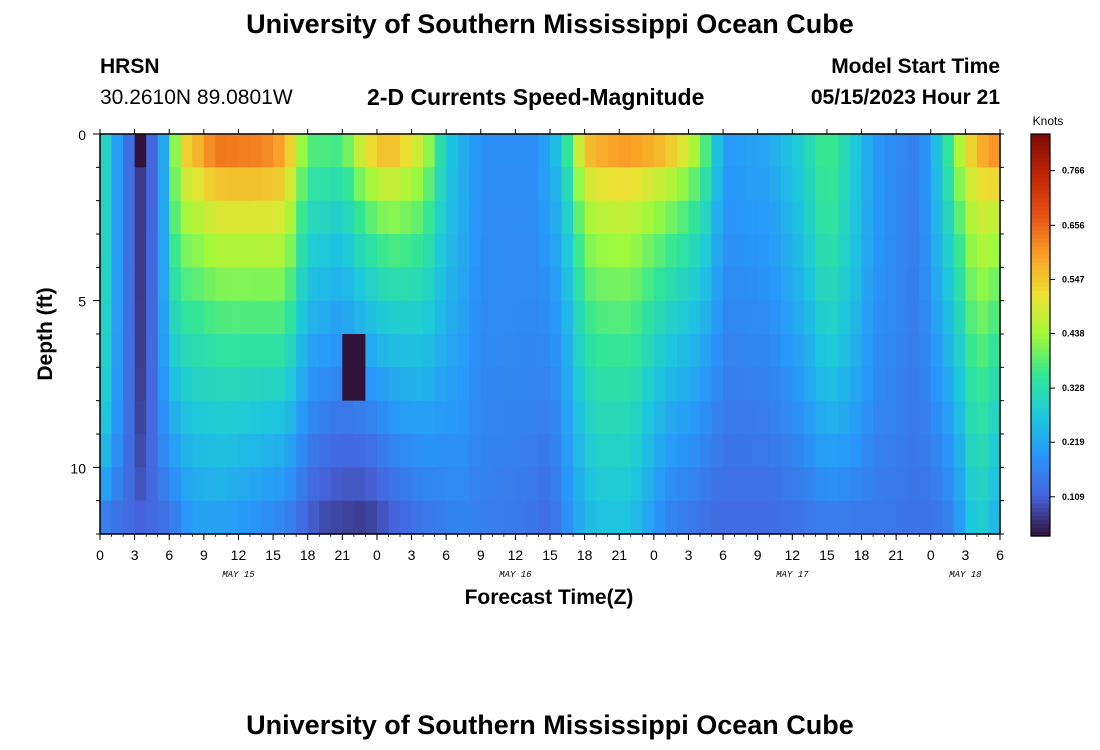 The image size is (1100, 750). Describe the element at coordinates (1073, 442) in the screenshot. I see `colorbar-tick-label: 0.219` at that location.